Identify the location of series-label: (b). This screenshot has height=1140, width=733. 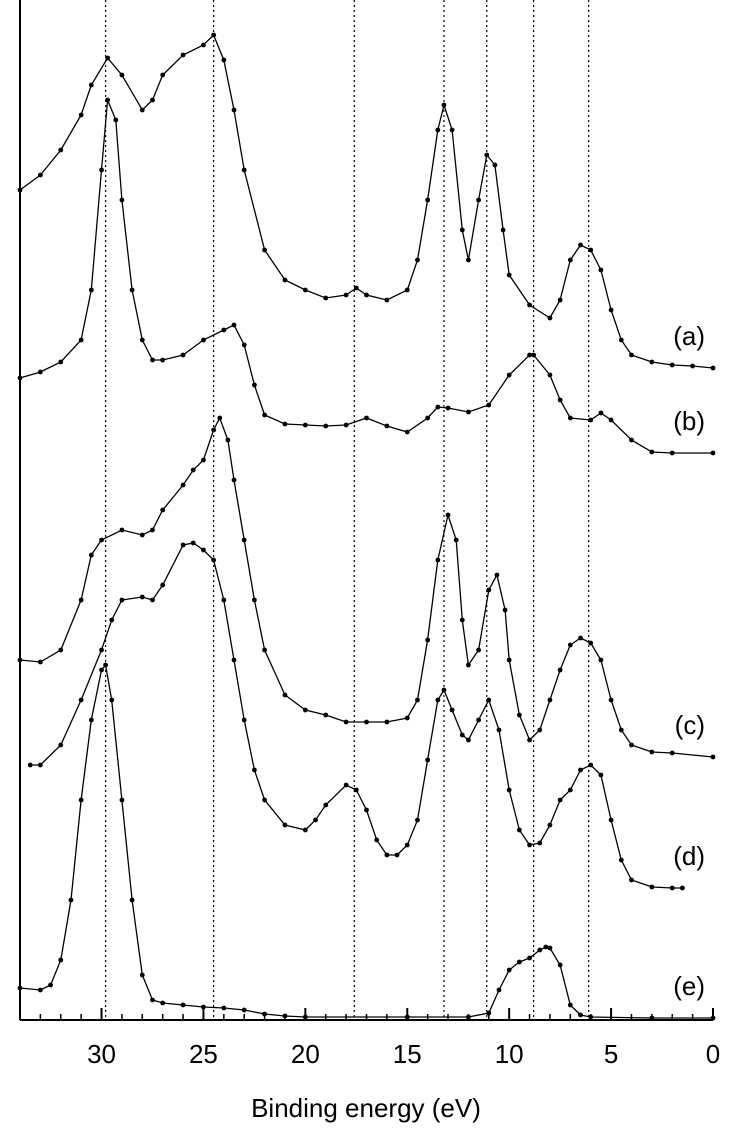
(689, 421).